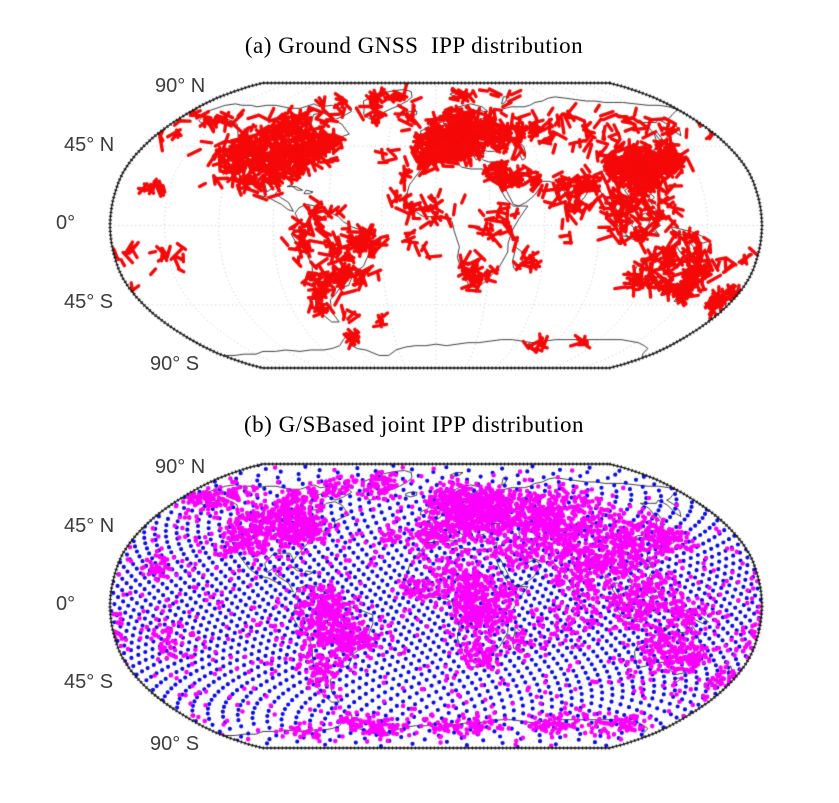 The height and width of the screenshot is (803, 839). I want to click on lat-label-0-panel-a: 0°, so click(66, 223).